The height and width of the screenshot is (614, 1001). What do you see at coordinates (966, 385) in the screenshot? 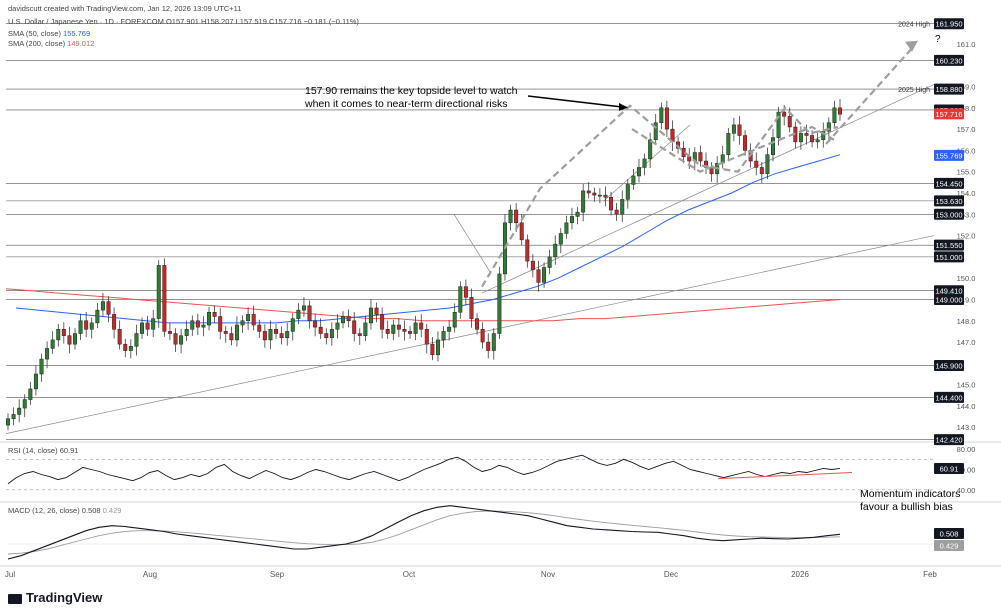
I see `y-tick-label: 145.0` at bounding box center [966, 385].